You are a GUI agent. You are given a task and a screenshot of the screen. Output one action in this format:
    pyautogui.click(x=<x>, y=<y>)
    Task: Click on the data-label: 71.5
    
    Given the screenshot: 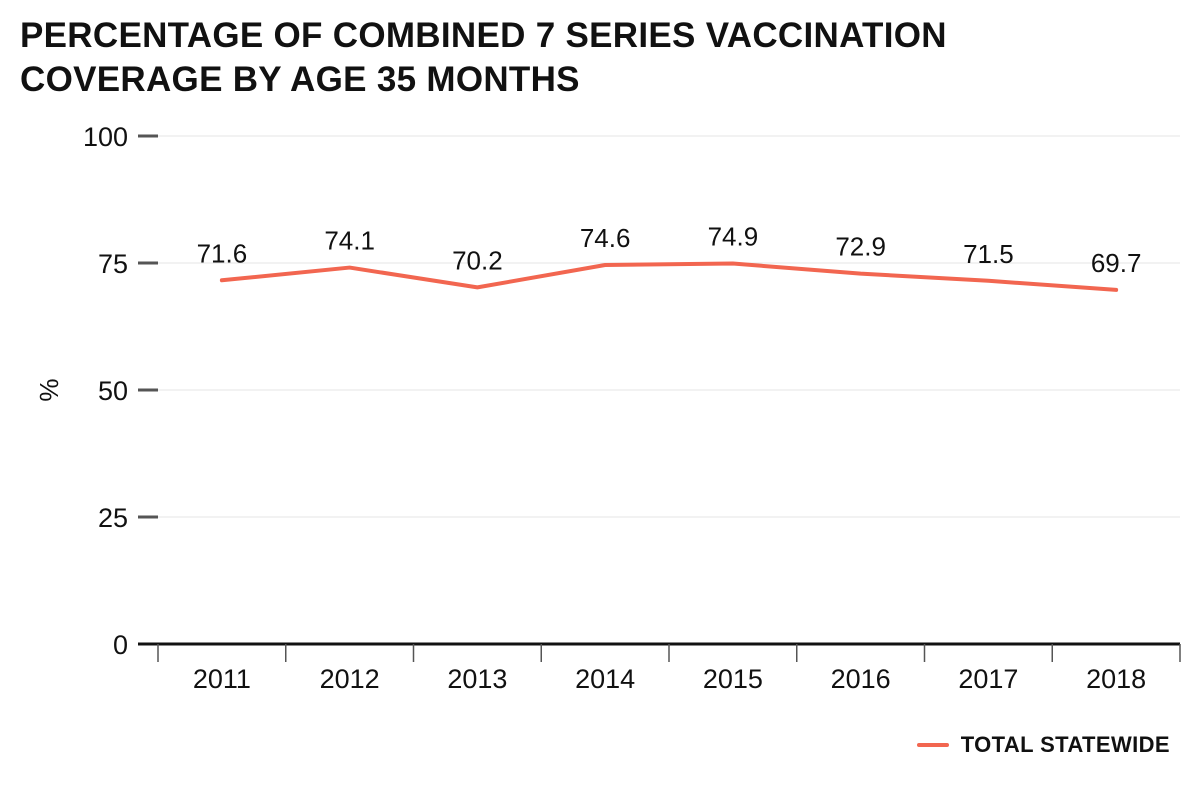 What is the action you would take?
    pyautogui.click(x=988, y=254)
    